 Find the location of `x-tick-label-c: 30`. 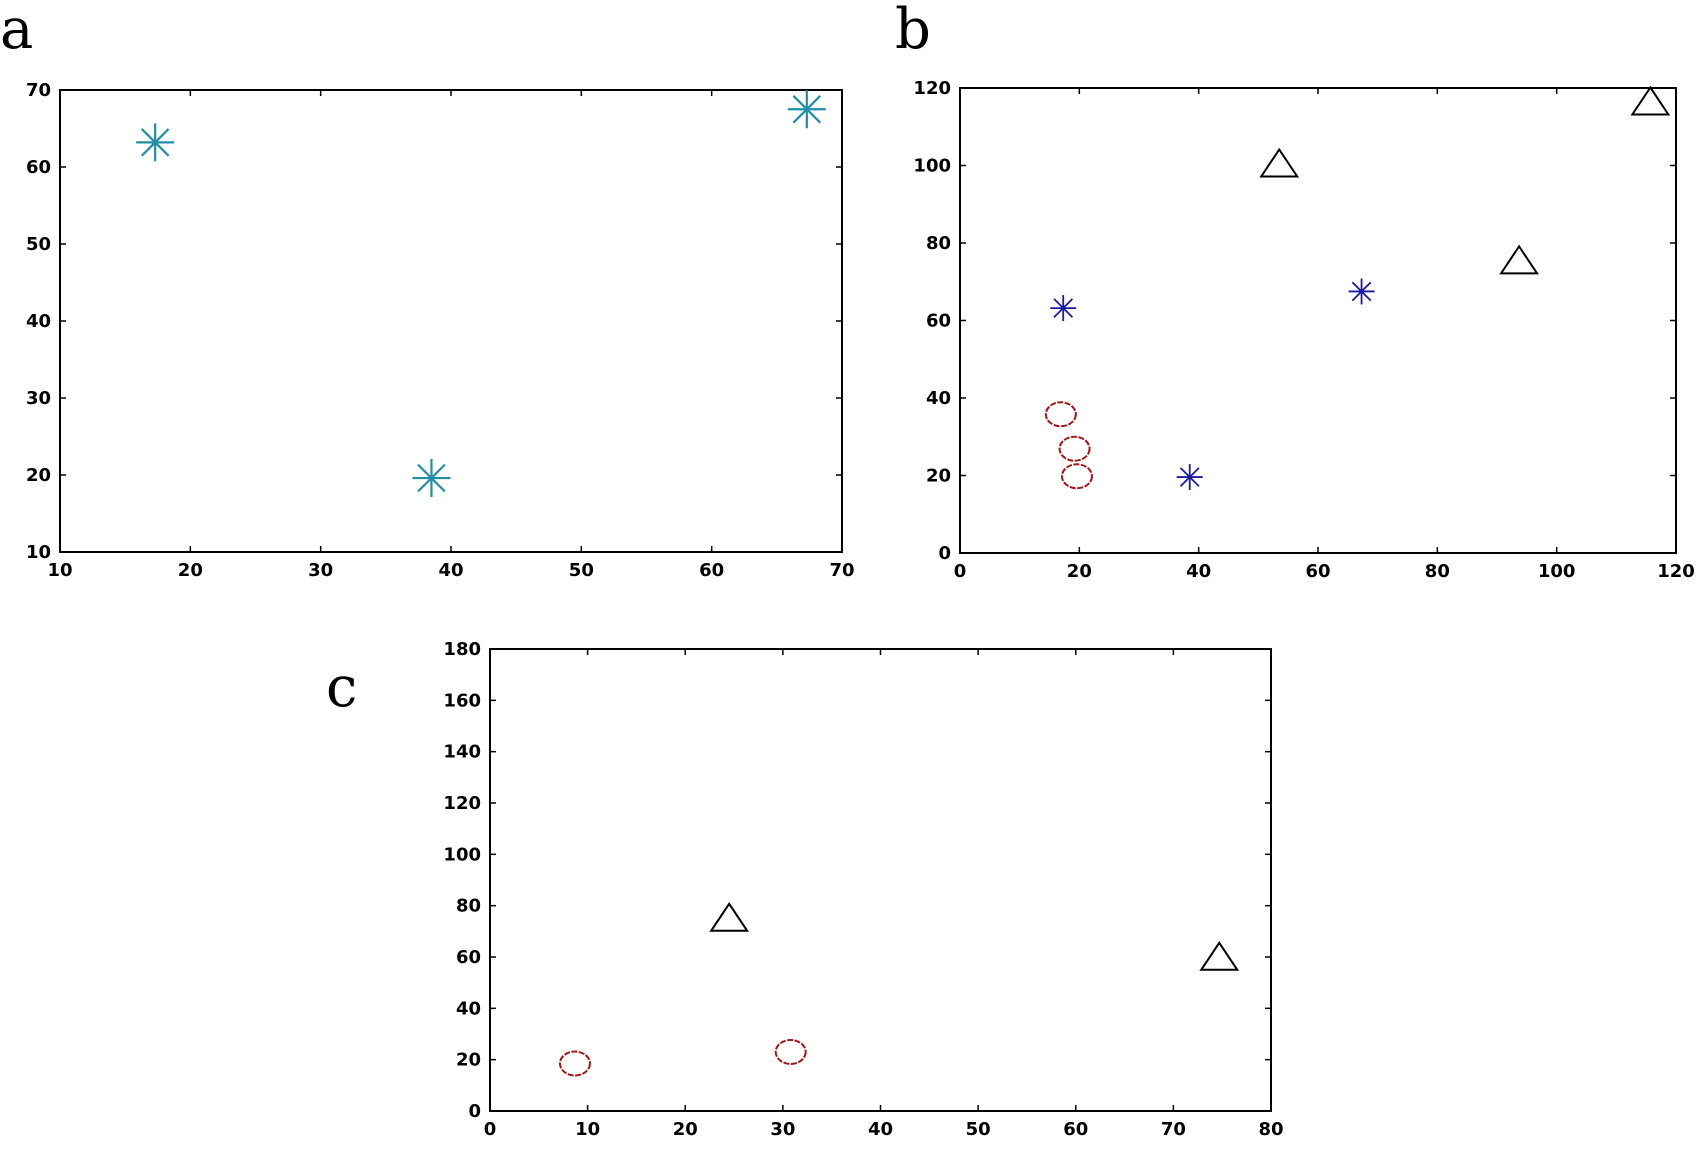

x-tick-label-c: 30 is located at coordinates (782, 1129).